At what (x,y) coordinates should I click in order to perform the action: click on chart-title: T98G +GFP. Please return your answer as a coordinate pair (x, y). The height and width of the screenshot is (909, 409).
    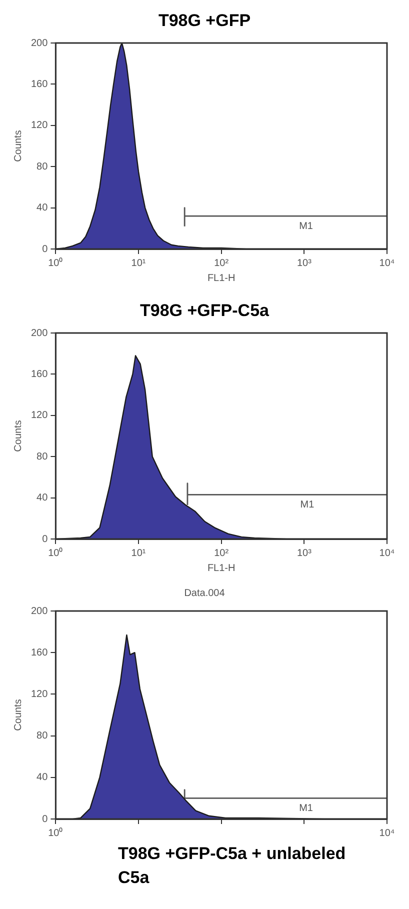
    Looking at the image, I should click on (204, 21).